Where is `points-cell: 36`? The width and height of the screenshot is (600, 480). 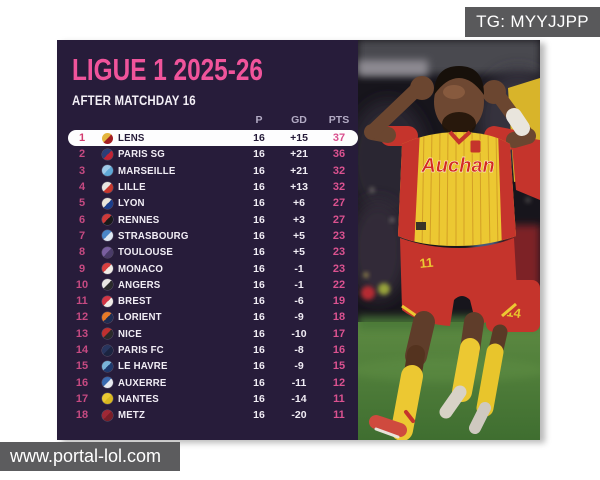 points-cell: 36 is located at coordinates (339, 154).